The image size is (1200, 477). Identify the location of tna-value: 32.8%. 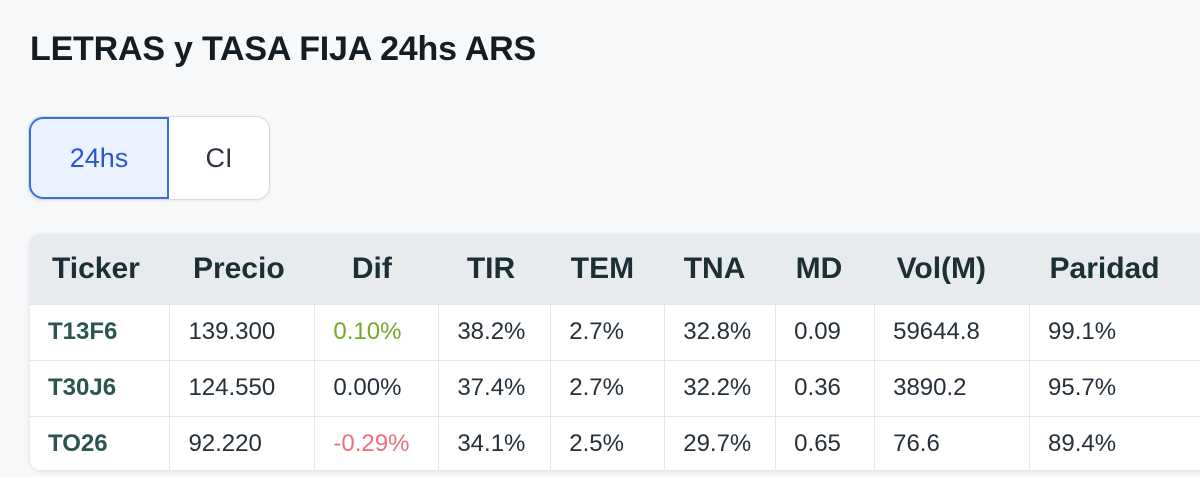
(717, 331).